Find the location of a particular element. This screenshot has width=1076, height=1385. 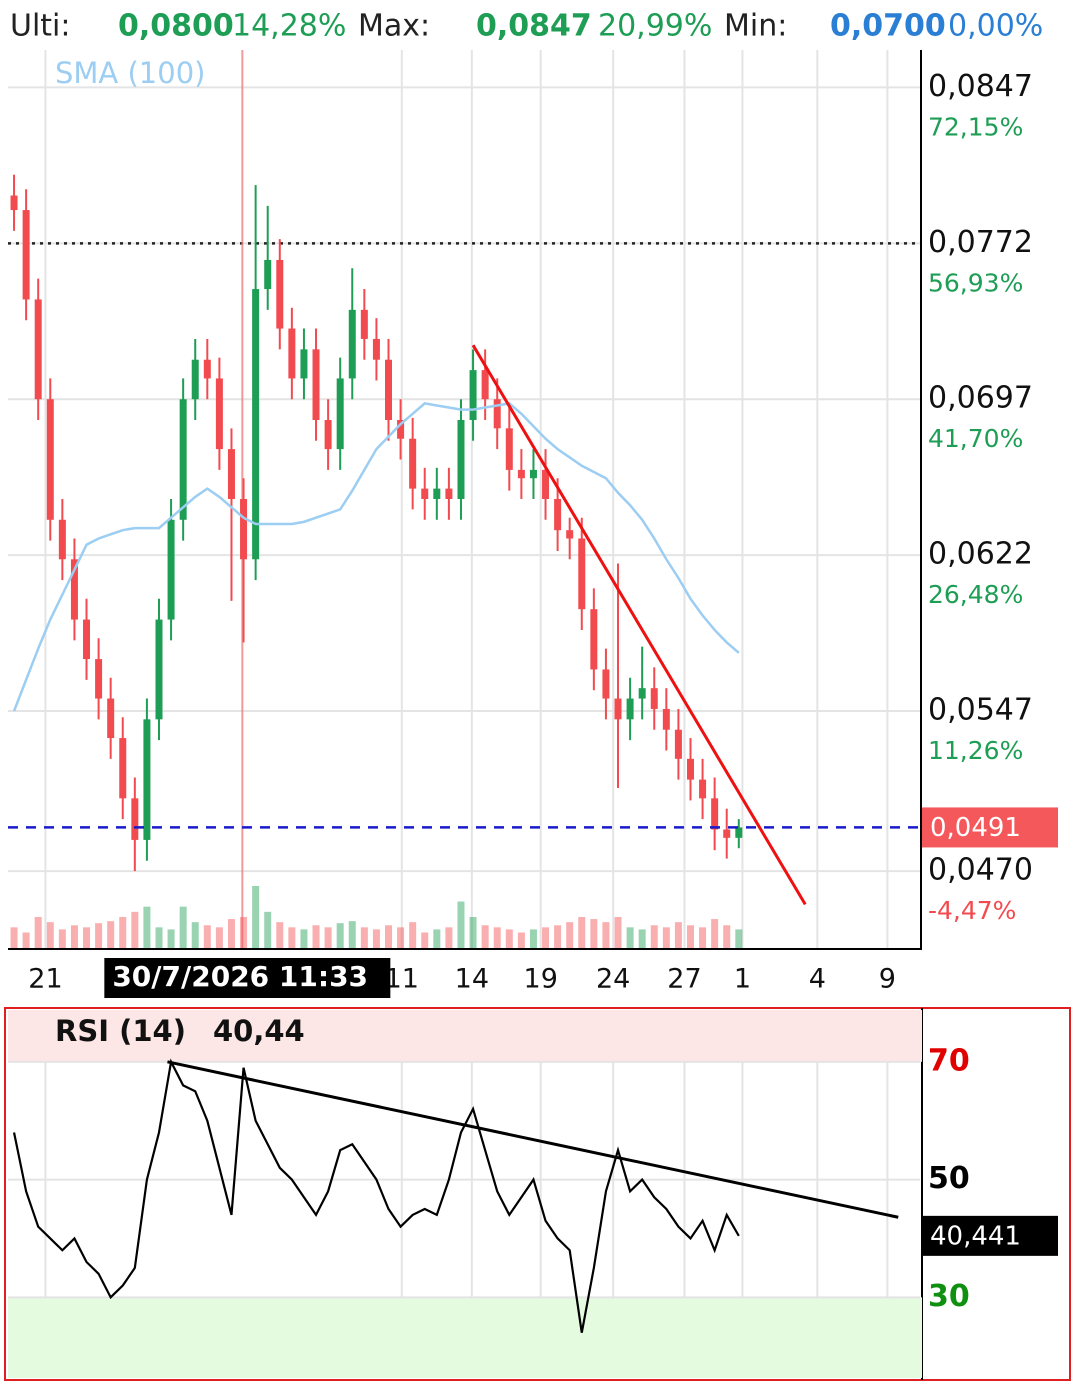

x-tick-label: 24 is located at coordinates (613, 979).